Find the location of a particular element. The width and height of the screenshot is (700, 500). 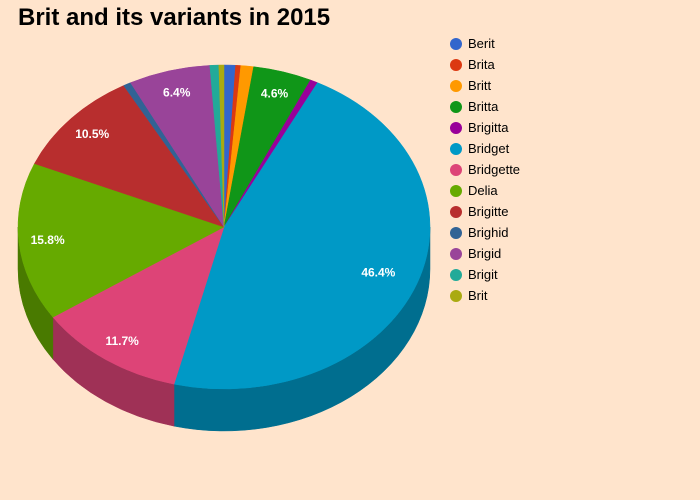

slice-label-bridgette: 11.7% is located at coordinates (122, 341).